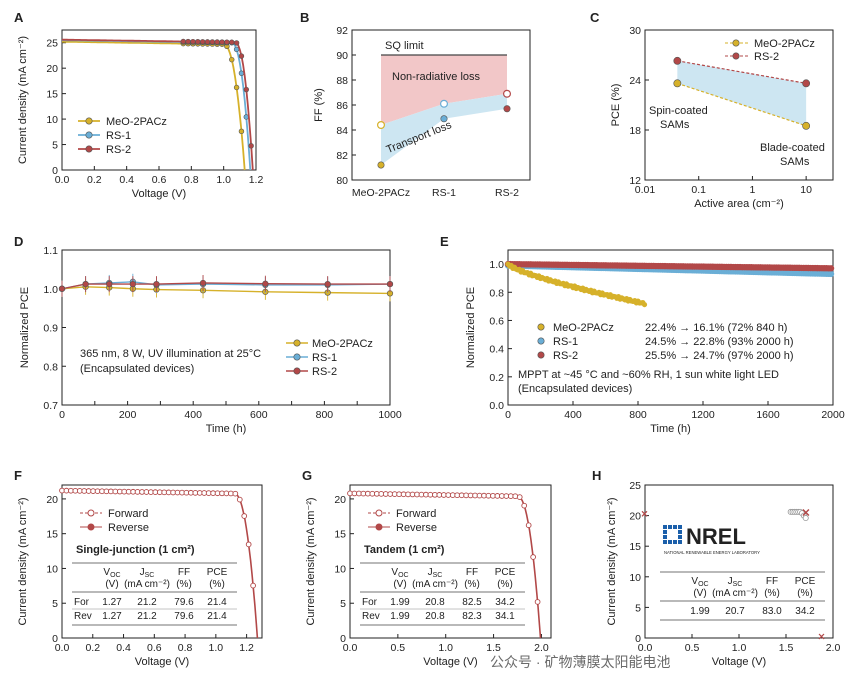  What do you see at coordinates (768, 415) in the screenshot?
I see `E-xtick-label: 1600` at bounding box center [768, 415].